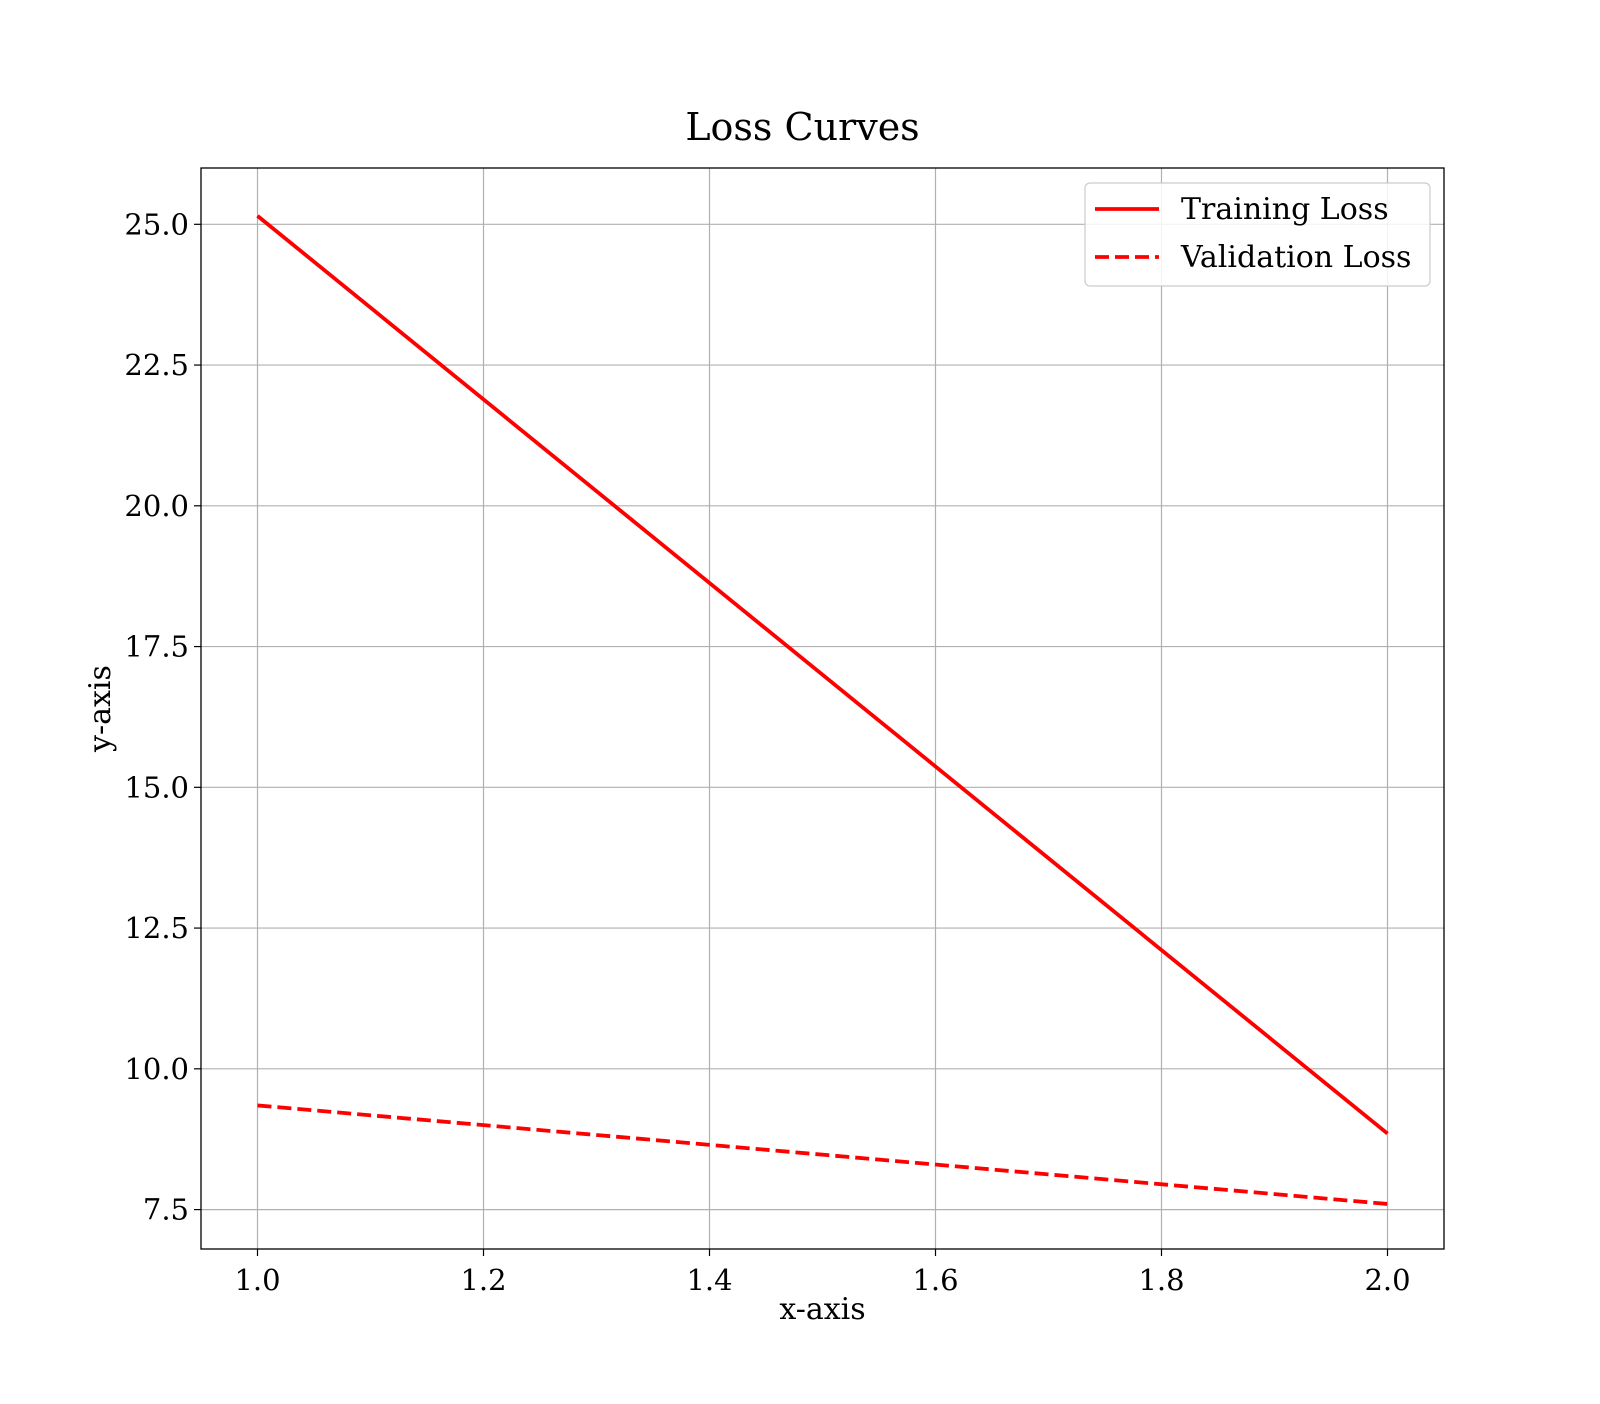 The height and width of the screenshot is (1404, 1600). Describe the element at coordinates (156, 928) in the screenshot. I see `y-tick-label: 12.5` at that location.